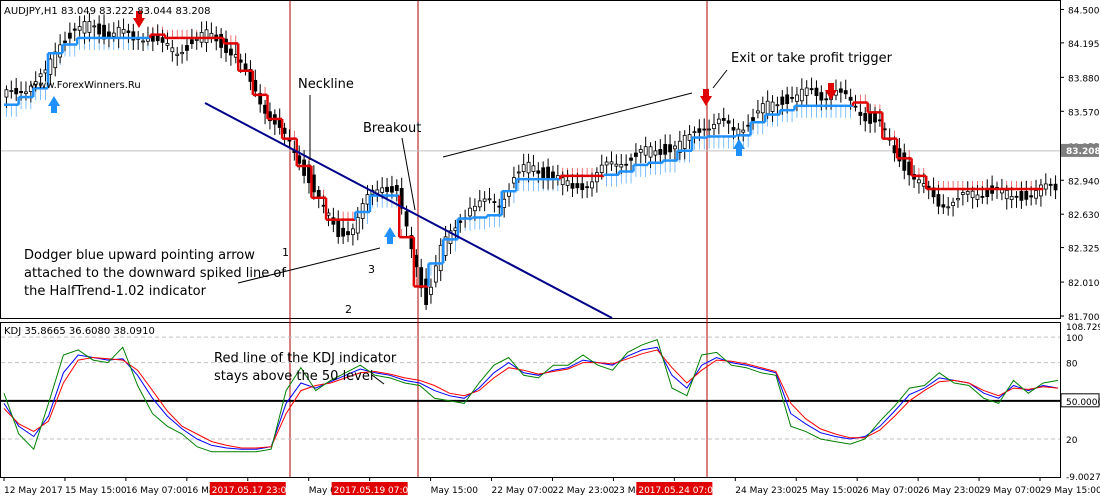  What do you see at coordinates (1083, 152) in the screenshot?
I see `current-price-label: 83.208` at bounding box center [1083, 152].